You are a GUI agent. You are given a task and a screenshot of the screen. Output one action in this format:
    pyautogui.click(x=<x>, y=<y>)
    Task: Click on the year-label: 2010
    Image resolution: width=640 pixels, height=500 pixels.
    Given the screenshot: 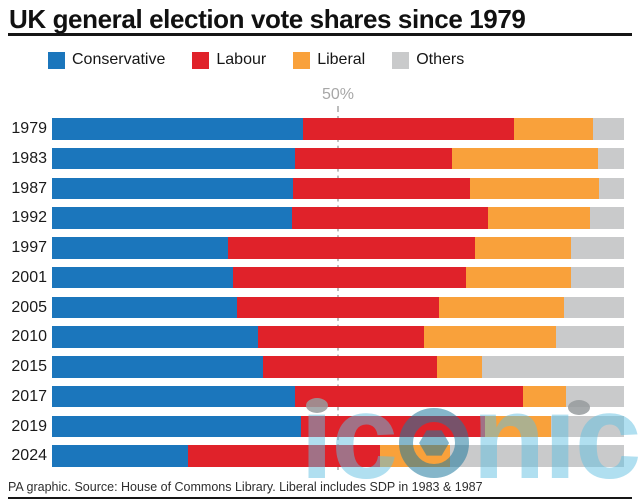 What is the action you would take?
    pyautogui.click(x=29, y=337)
    